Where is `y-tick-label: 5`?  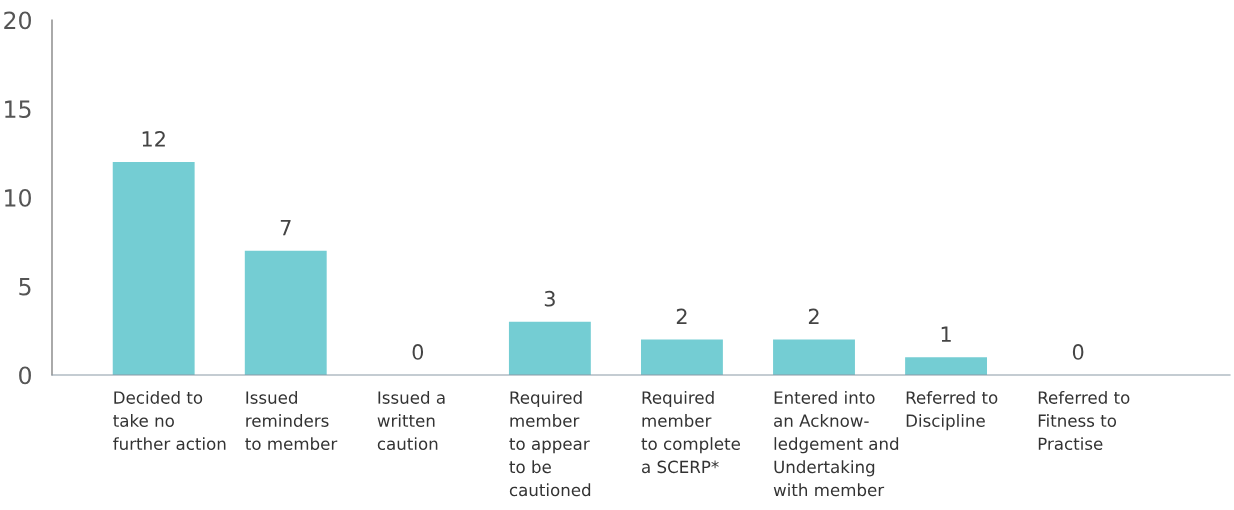
y-tick-label: 5 is located at coordinates (25, 287).